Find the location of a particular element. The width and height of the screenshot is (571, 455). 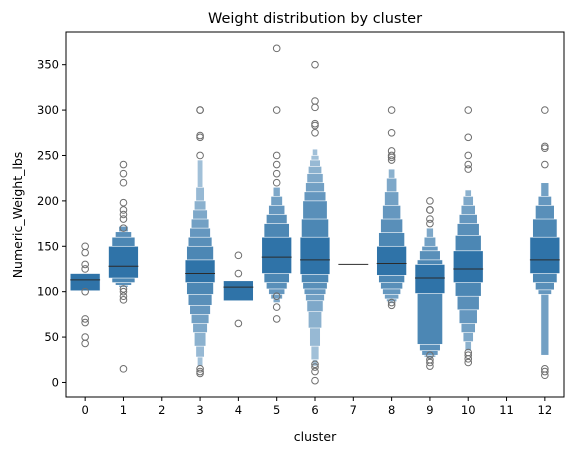

x-tick-label-1: 1 is located at coordinates (123, 410).